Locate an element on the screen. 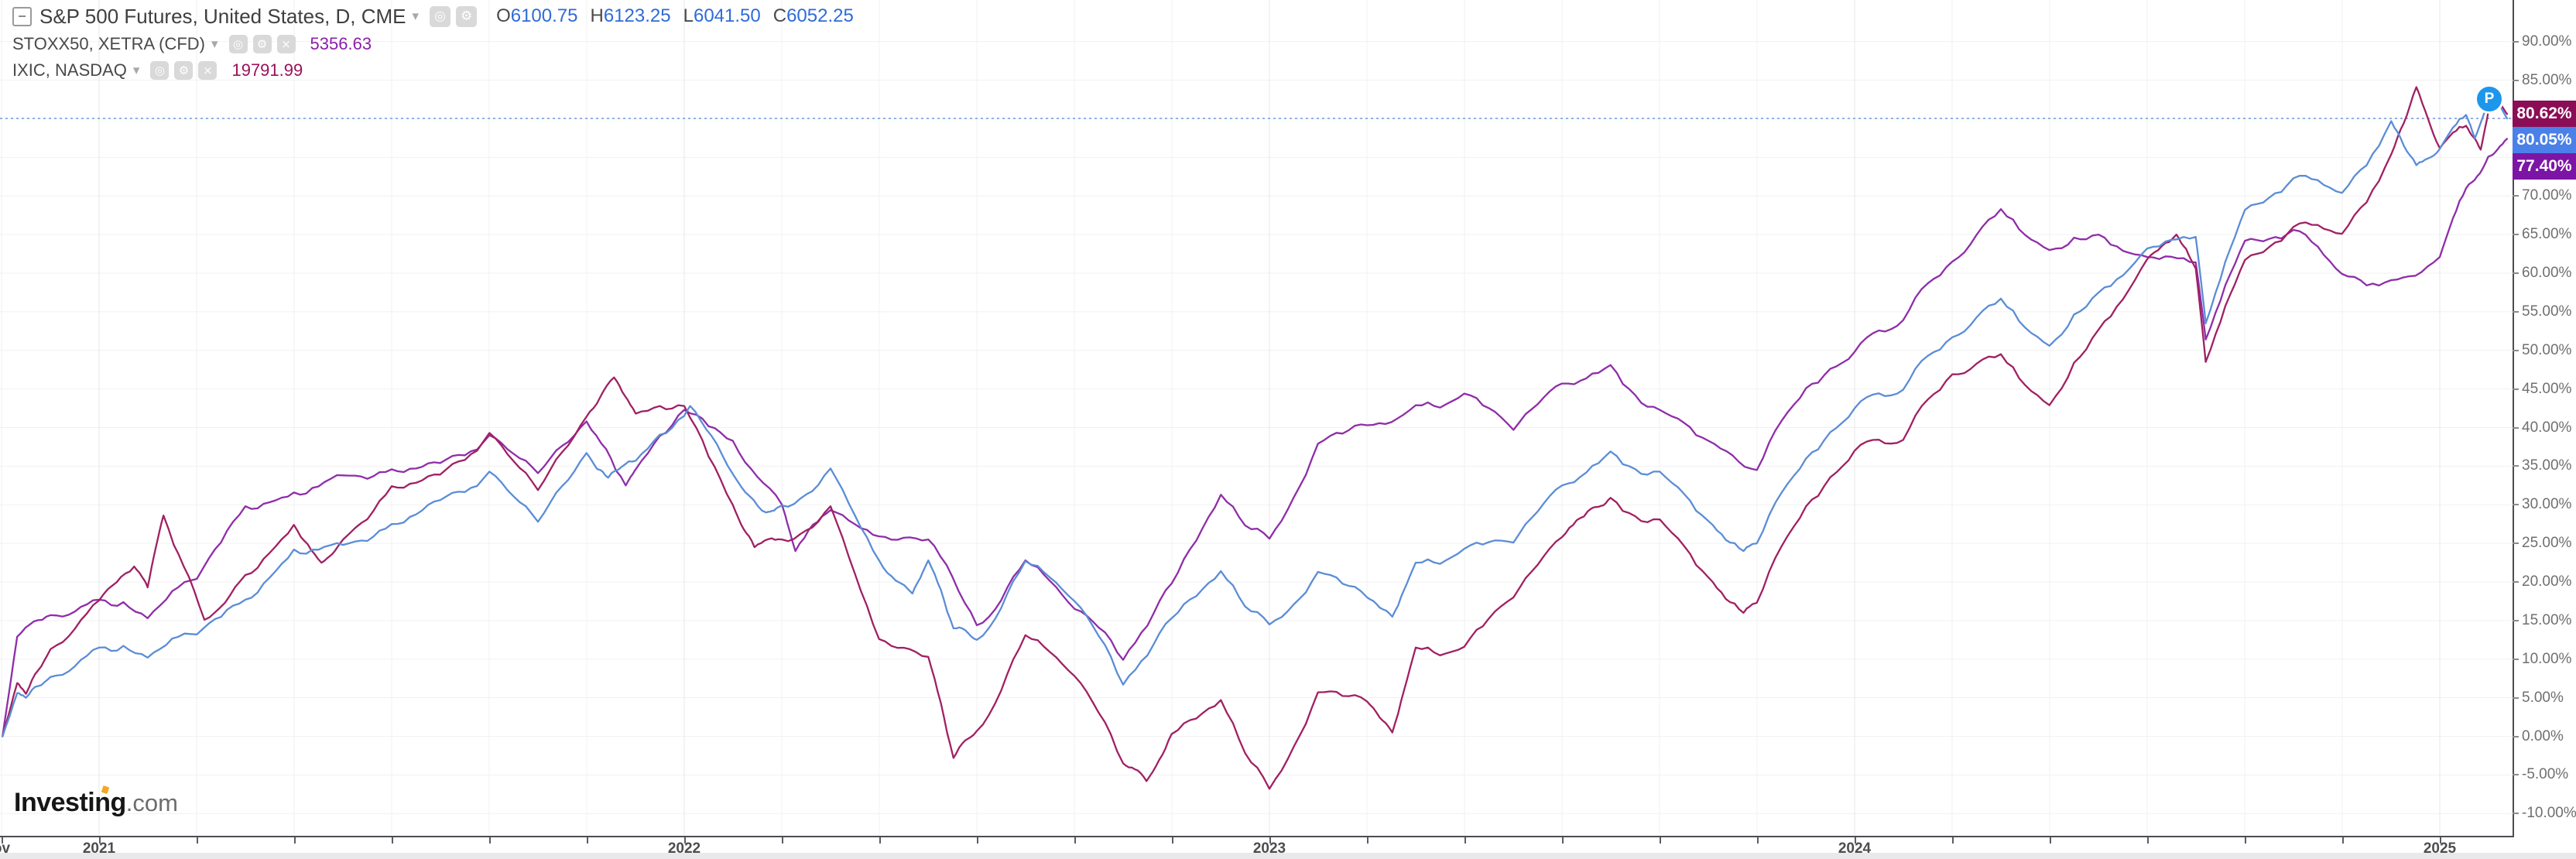 This screenshot has height=859, width=2576. collapse-icon: − is located at coordinates (22, 16).